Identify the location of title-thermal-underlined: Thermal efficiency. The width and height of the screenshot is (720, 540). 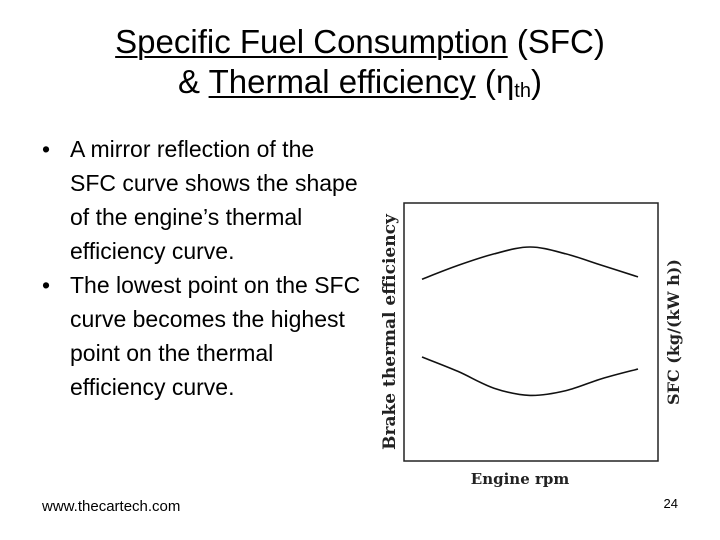
(342, 81).